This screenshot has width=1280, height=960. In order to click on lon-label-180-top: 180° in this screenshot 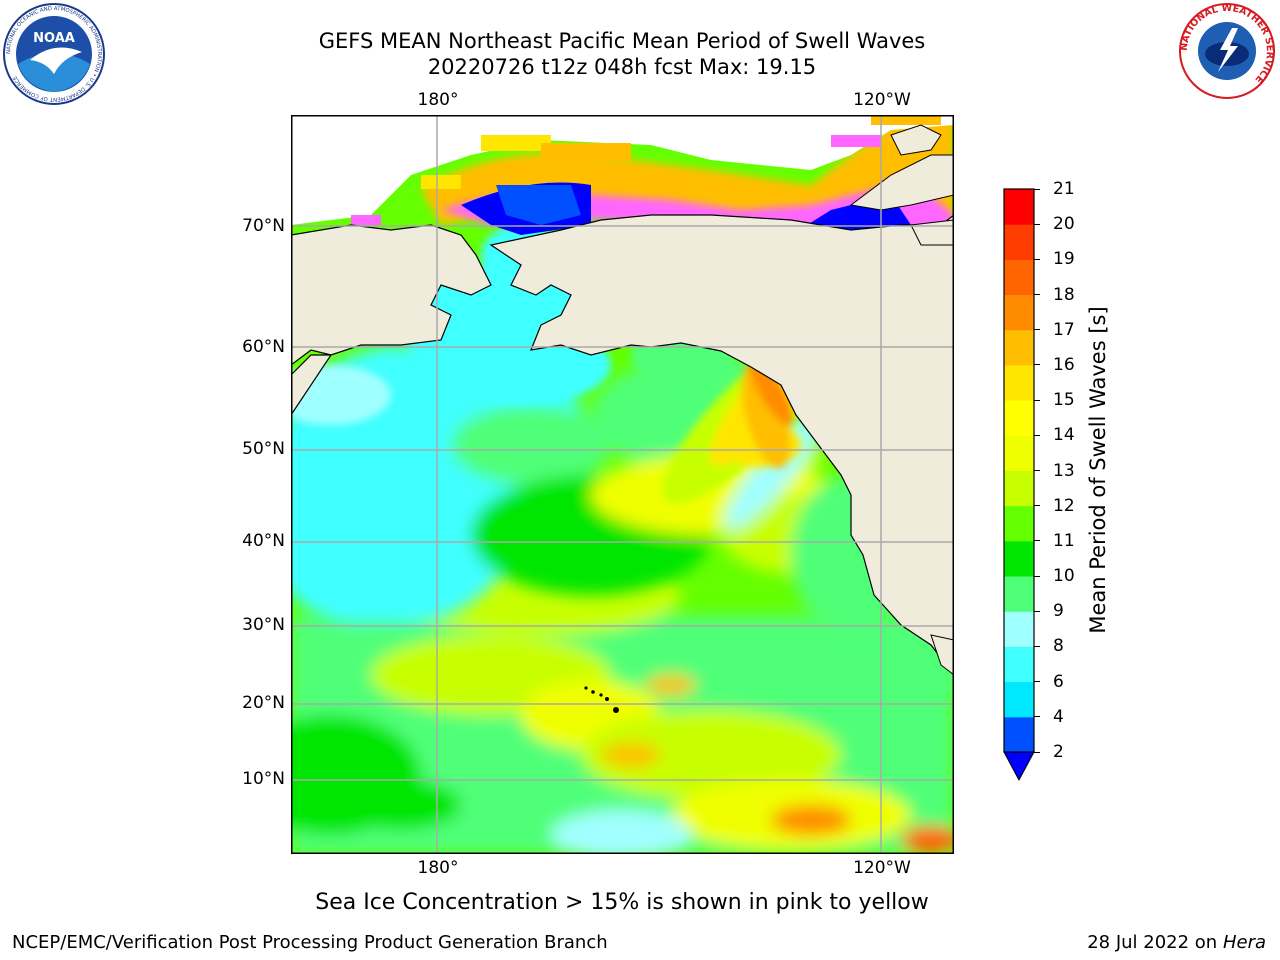, I will do `click(438, 100)`.